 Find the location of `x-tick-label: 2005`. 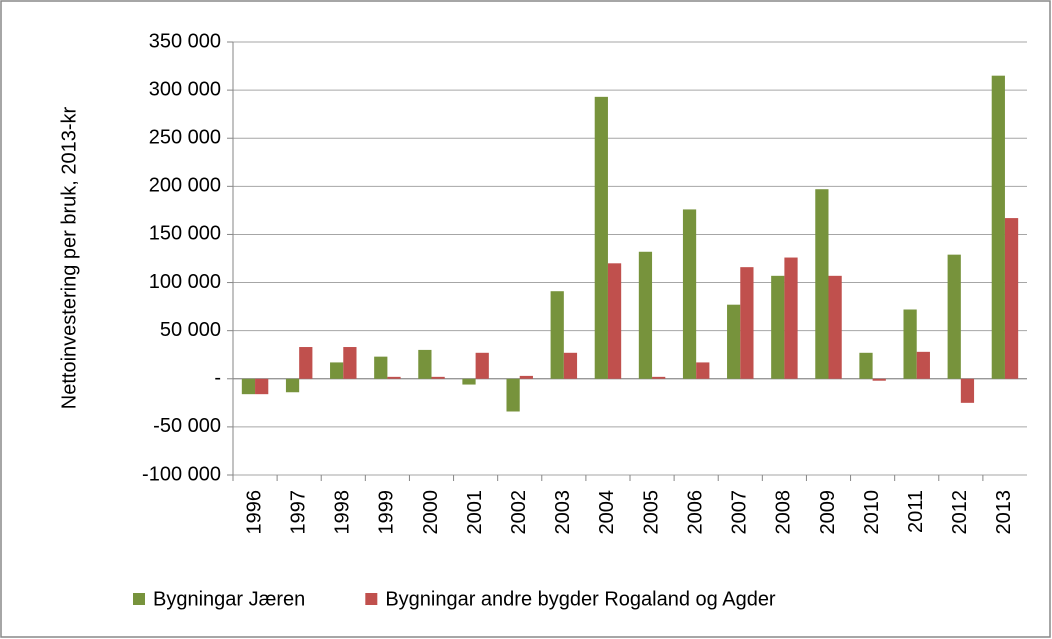

x-tick-label: 2005 is located at coordinates (651, 512).